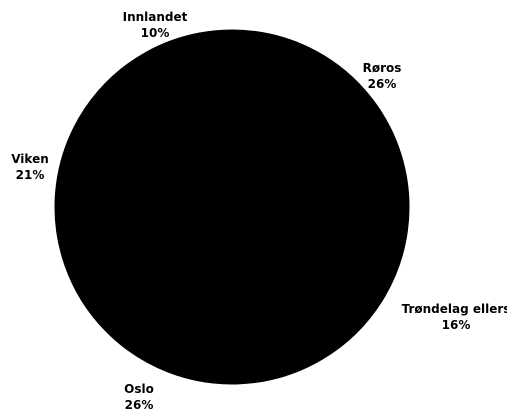 This screenshot has height=414, width=507. I want to click on slice-value-oslo: 26%, so click(139, 405).